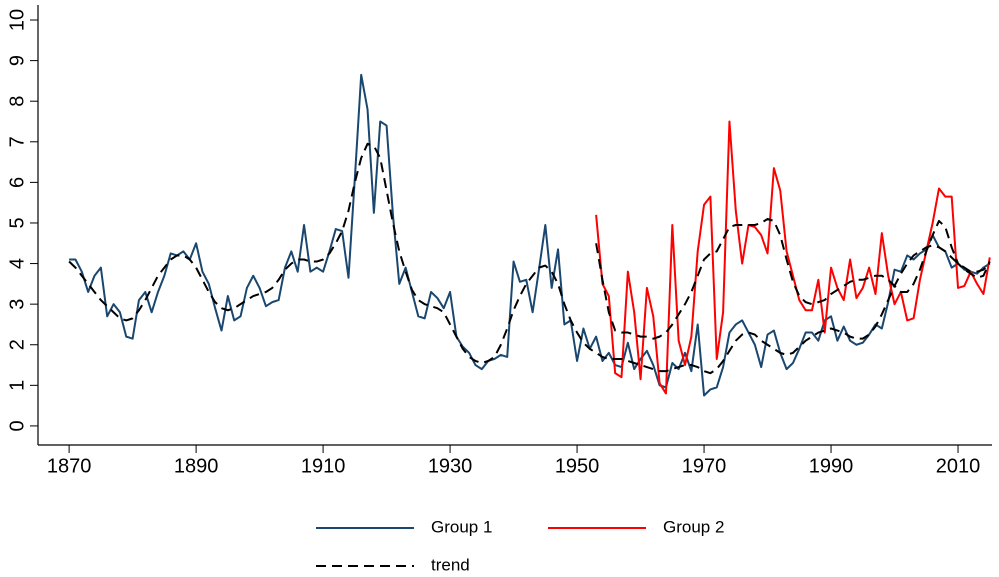  Describe the element at coordinates (17, 344) in the screenshot. I see `y-tick-label: 2` at that location.